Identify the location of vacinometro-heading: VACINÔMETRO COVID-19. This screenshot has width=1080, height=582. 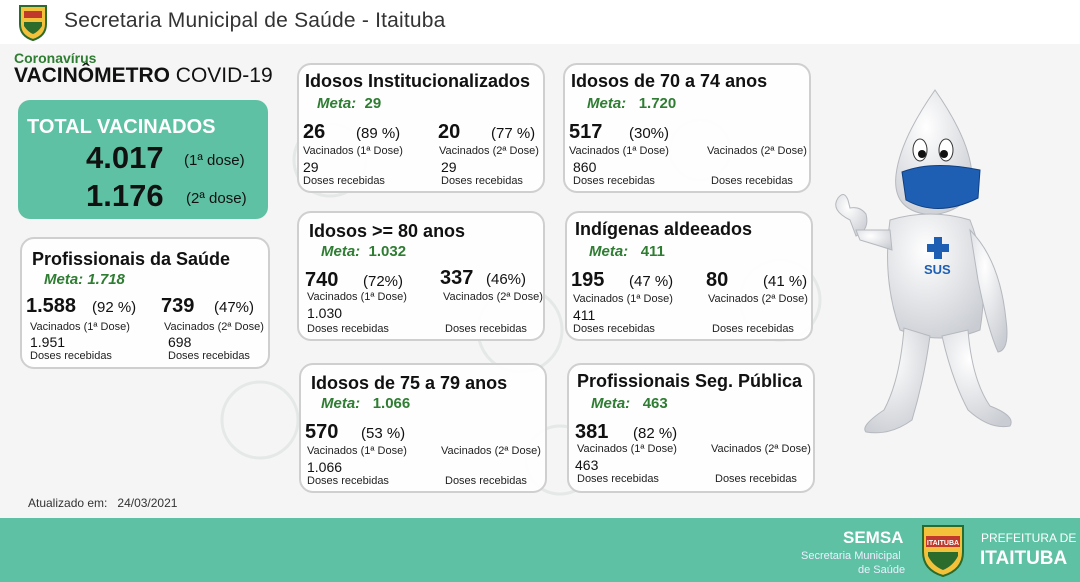
(143, 76).